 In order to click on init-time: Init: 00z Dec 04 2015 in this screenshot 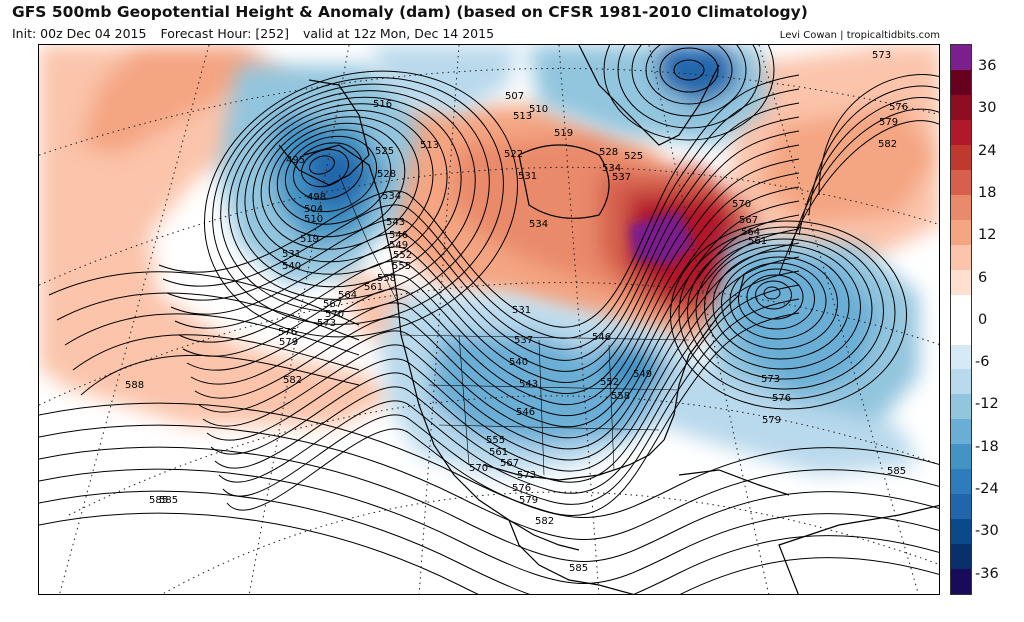, I will do `click(79, 33)`.